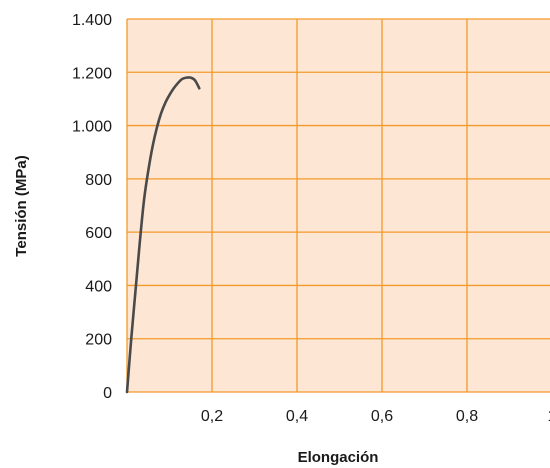  What do you see at coordinates (92, 127) in the screenshot?
I see `y-tick-label: 1.000` at bounding box center [92, 127].